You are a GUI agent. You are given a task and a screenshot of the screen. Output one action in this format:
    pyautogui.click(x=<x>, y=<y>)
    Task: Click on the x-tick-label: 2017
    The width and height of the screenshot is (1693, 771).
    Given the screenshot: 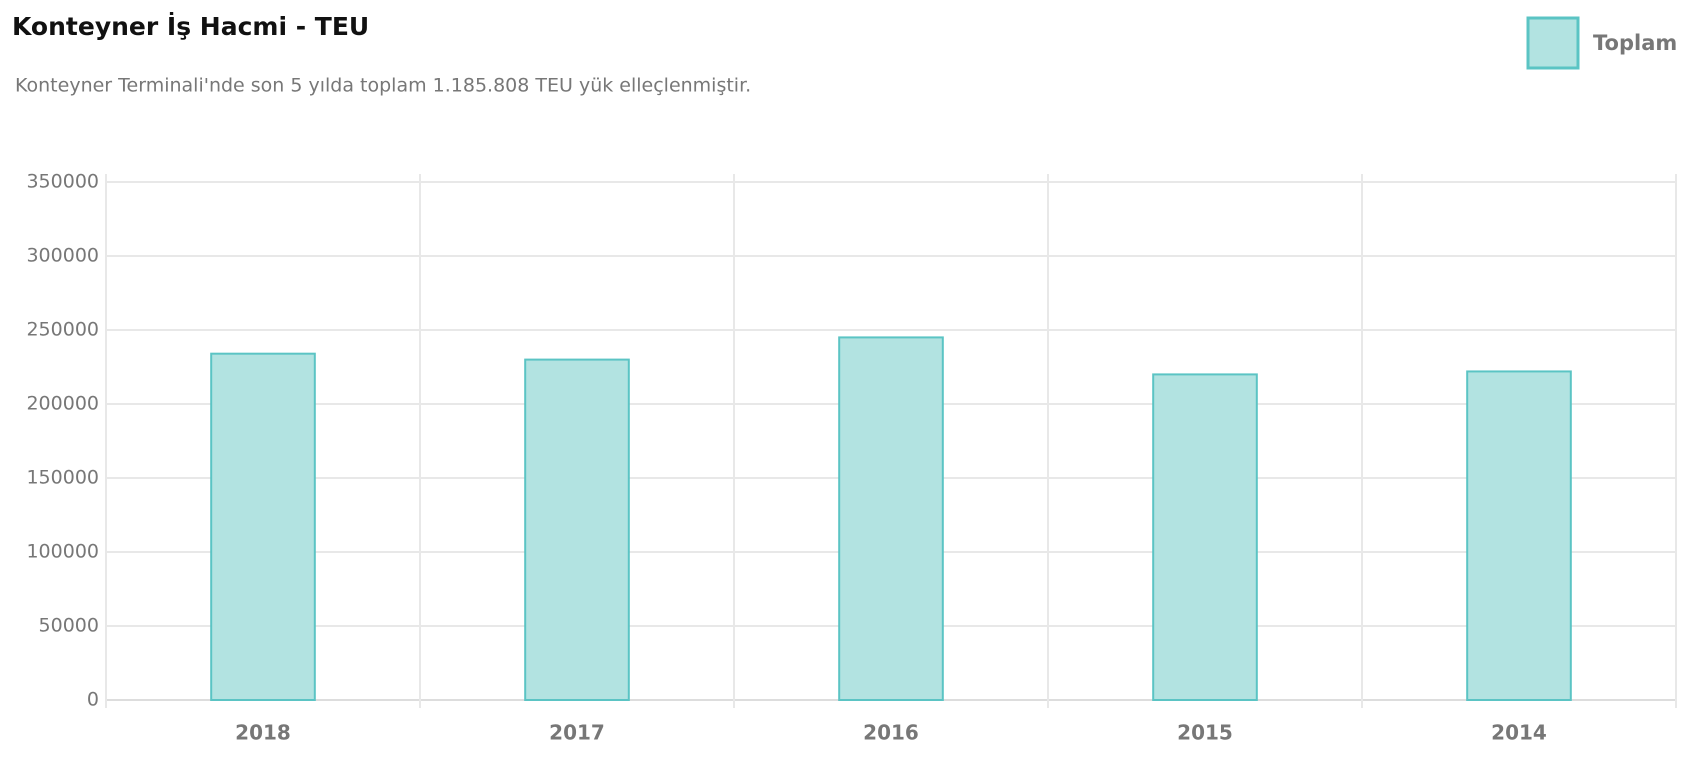 What is the action you would take?
    pyautogui.click(x=577, y=733)
    